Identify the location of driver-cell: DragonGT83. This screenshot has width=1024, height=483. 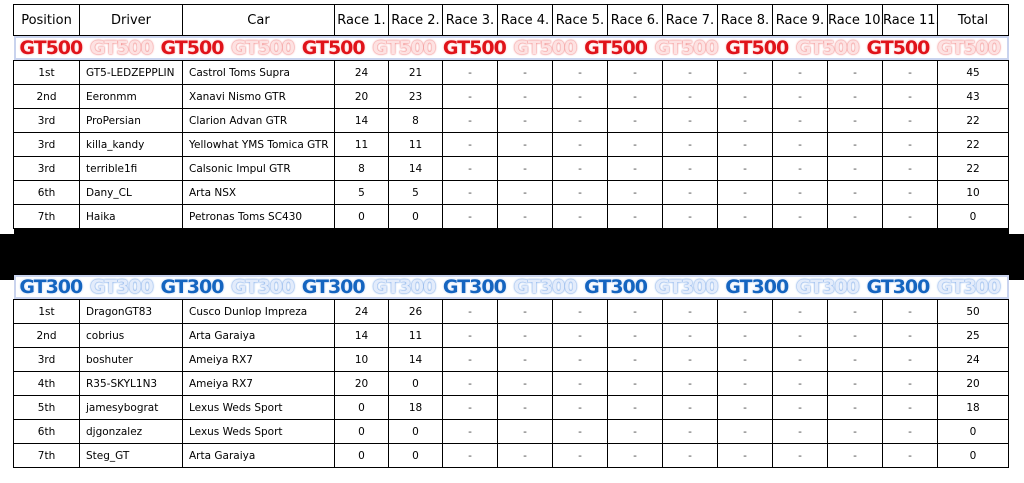
(131, 311).